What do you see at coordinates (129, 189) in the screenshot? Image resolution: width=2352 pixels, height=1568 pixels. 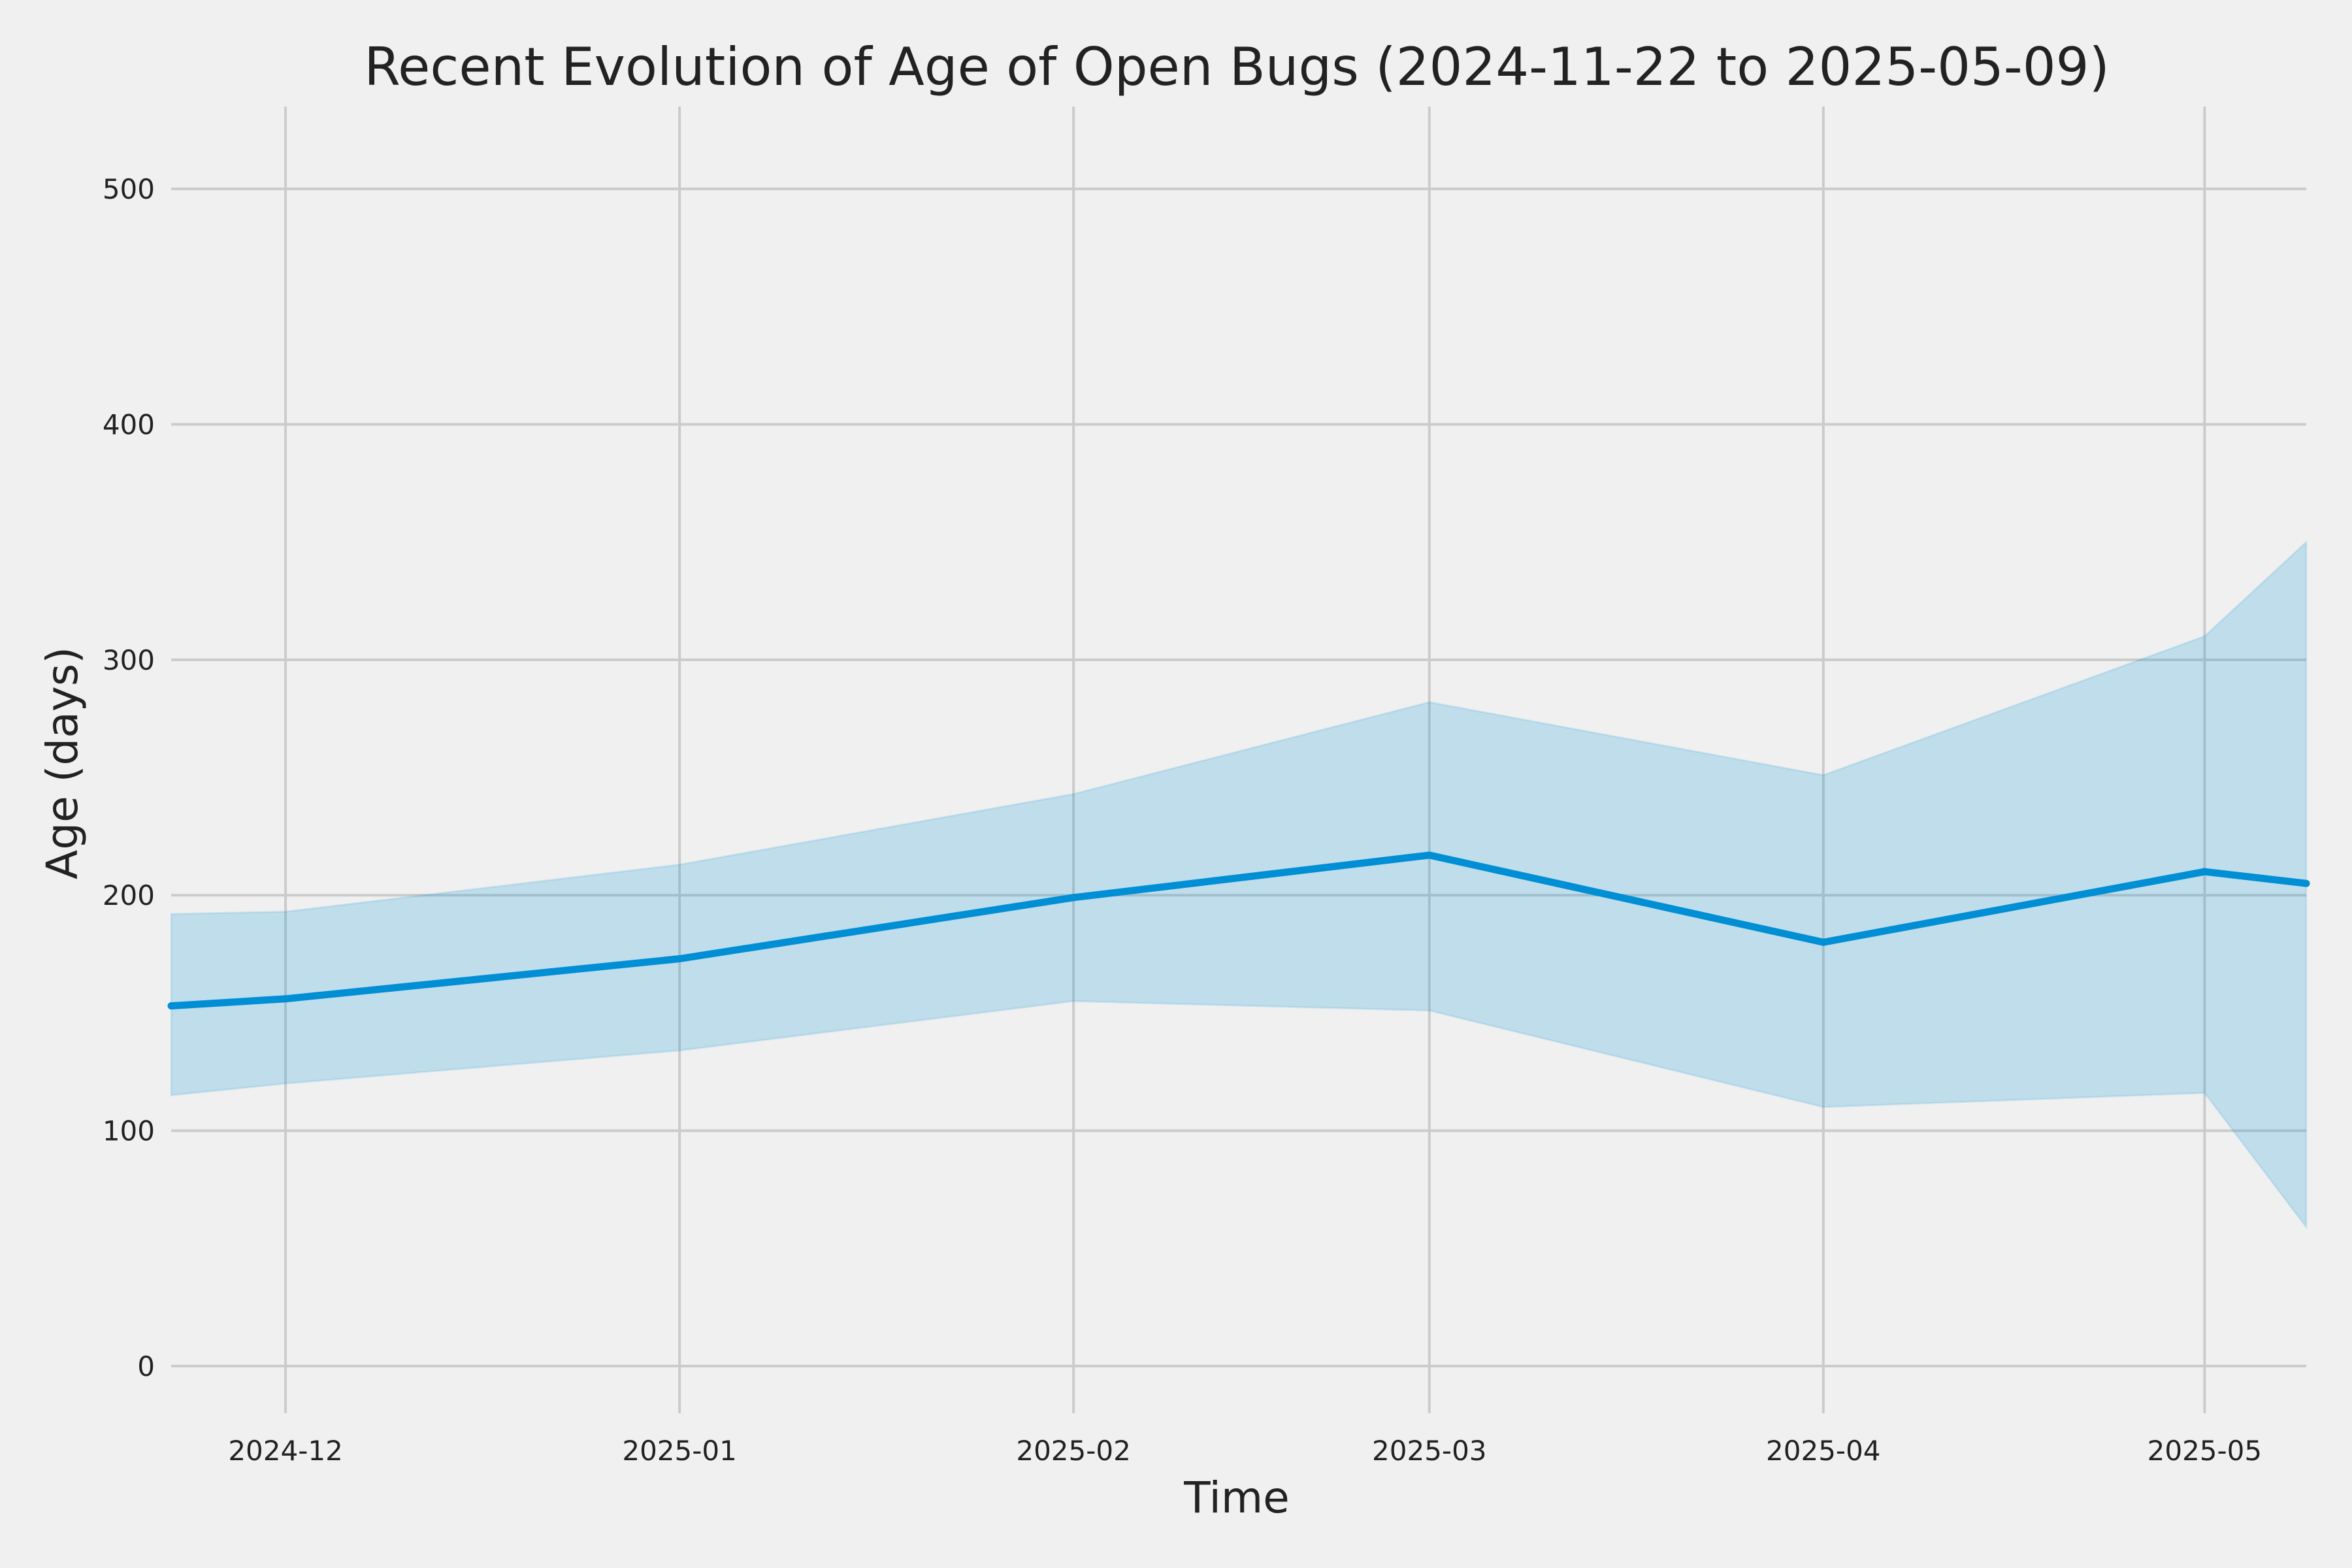 I see `y-tick-label: 500` at bounding box center [129, 189].